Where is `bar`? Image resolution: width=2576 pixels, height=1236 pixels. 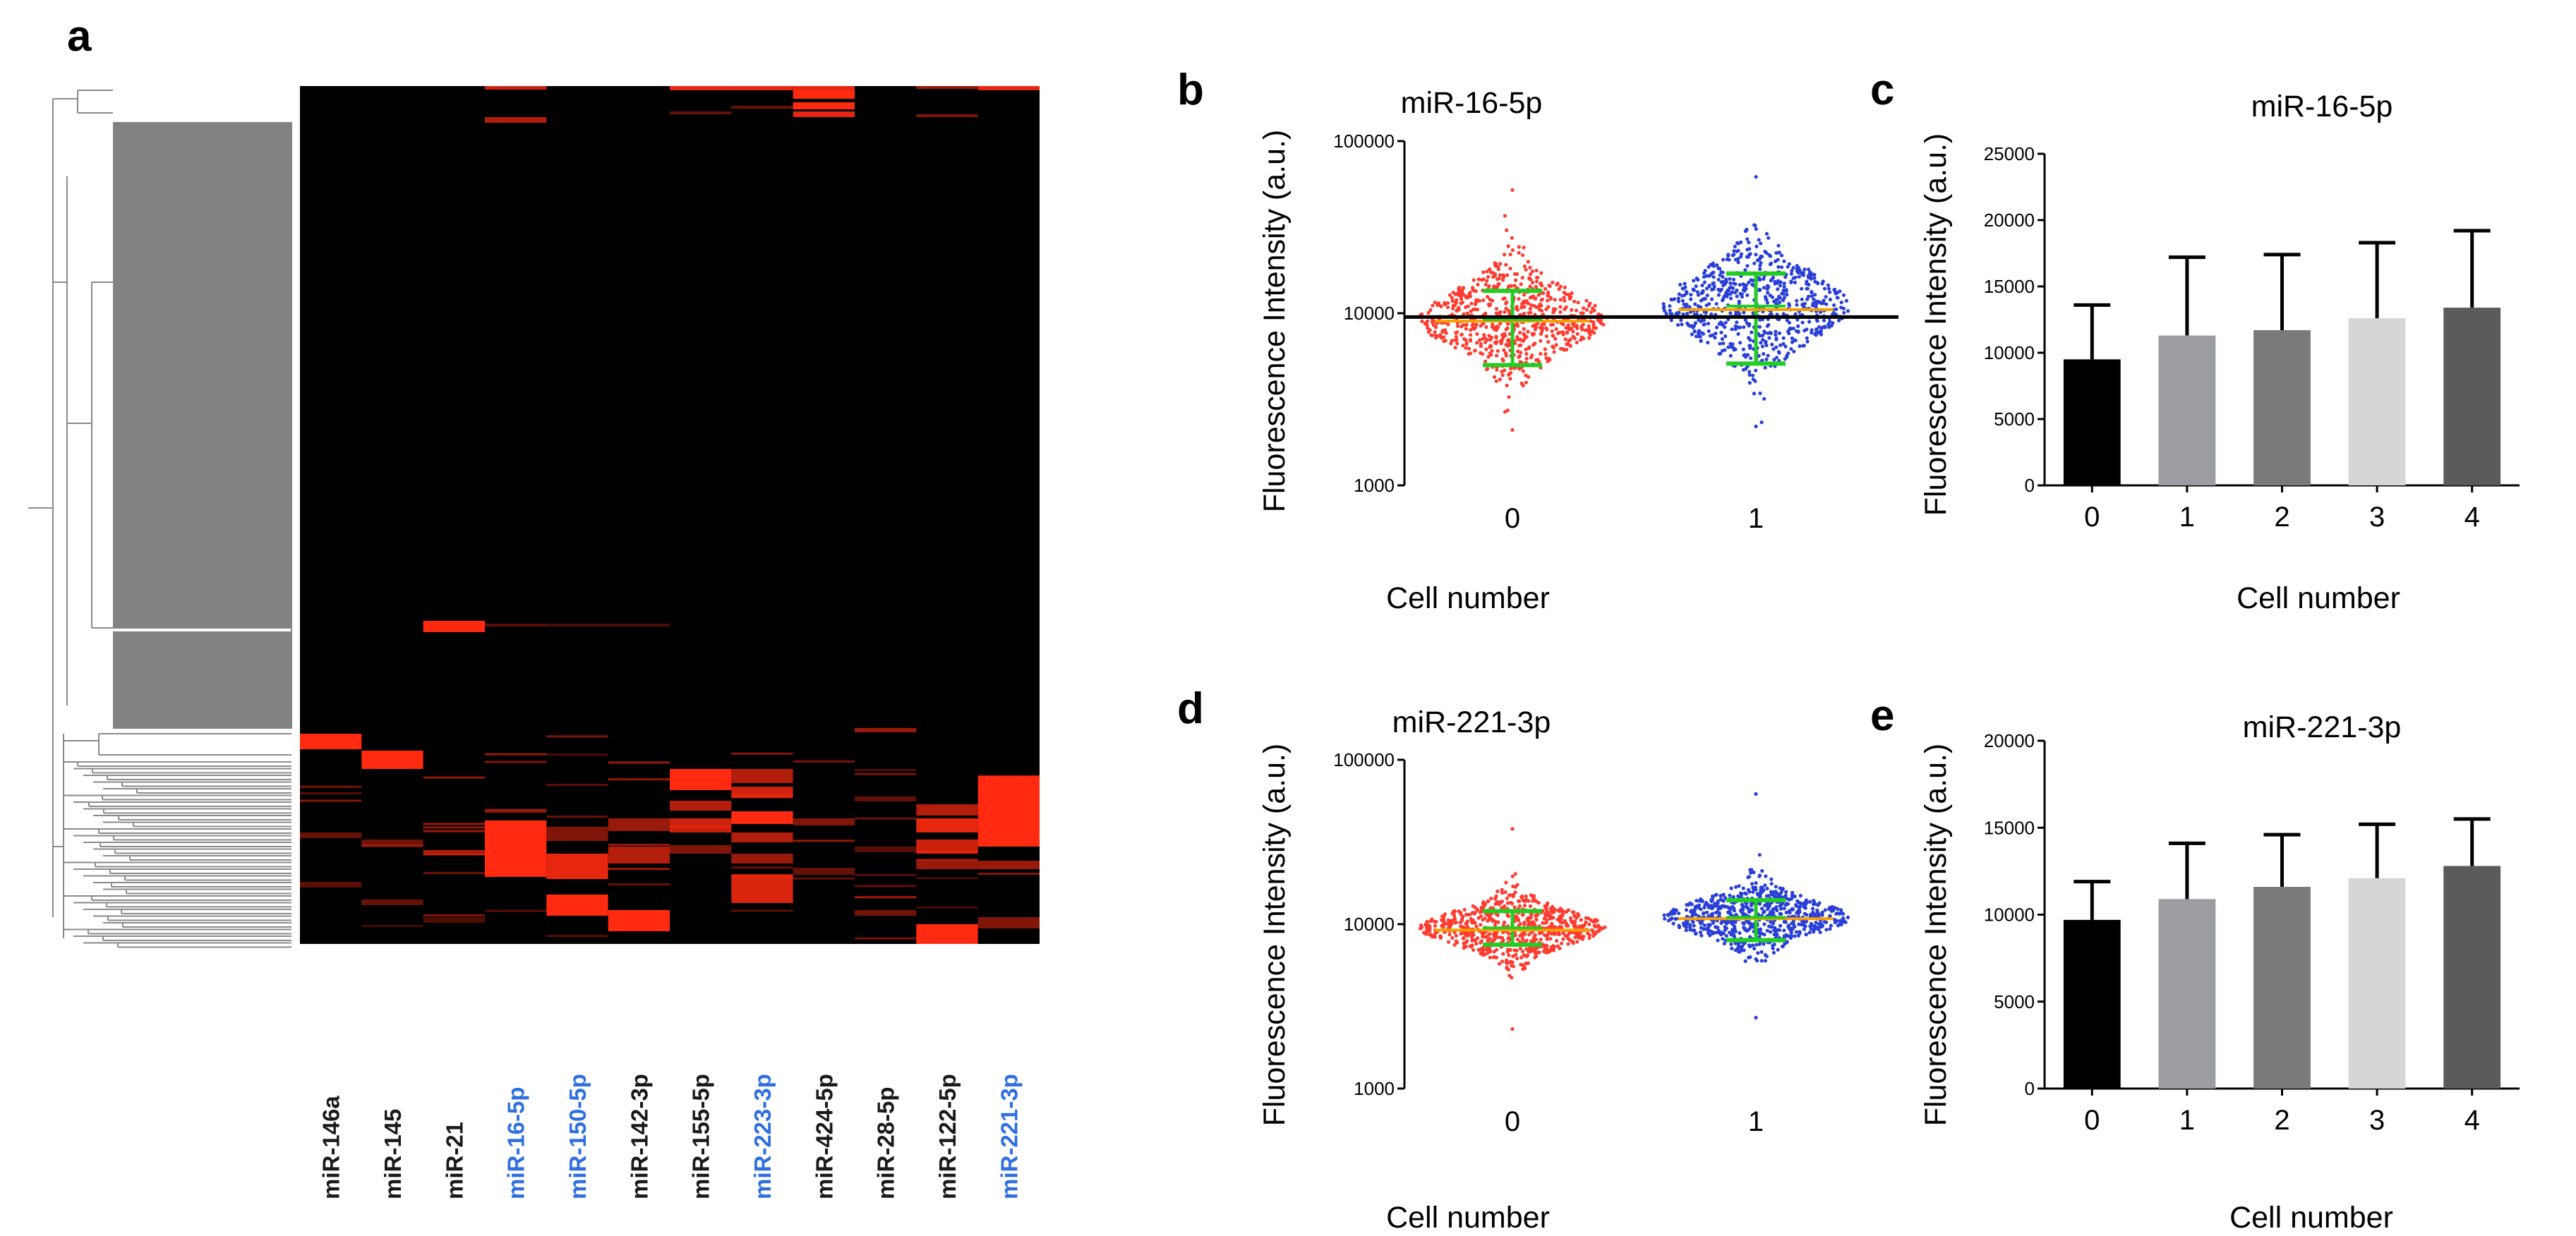
bar is located at coordinates (2187, 410).